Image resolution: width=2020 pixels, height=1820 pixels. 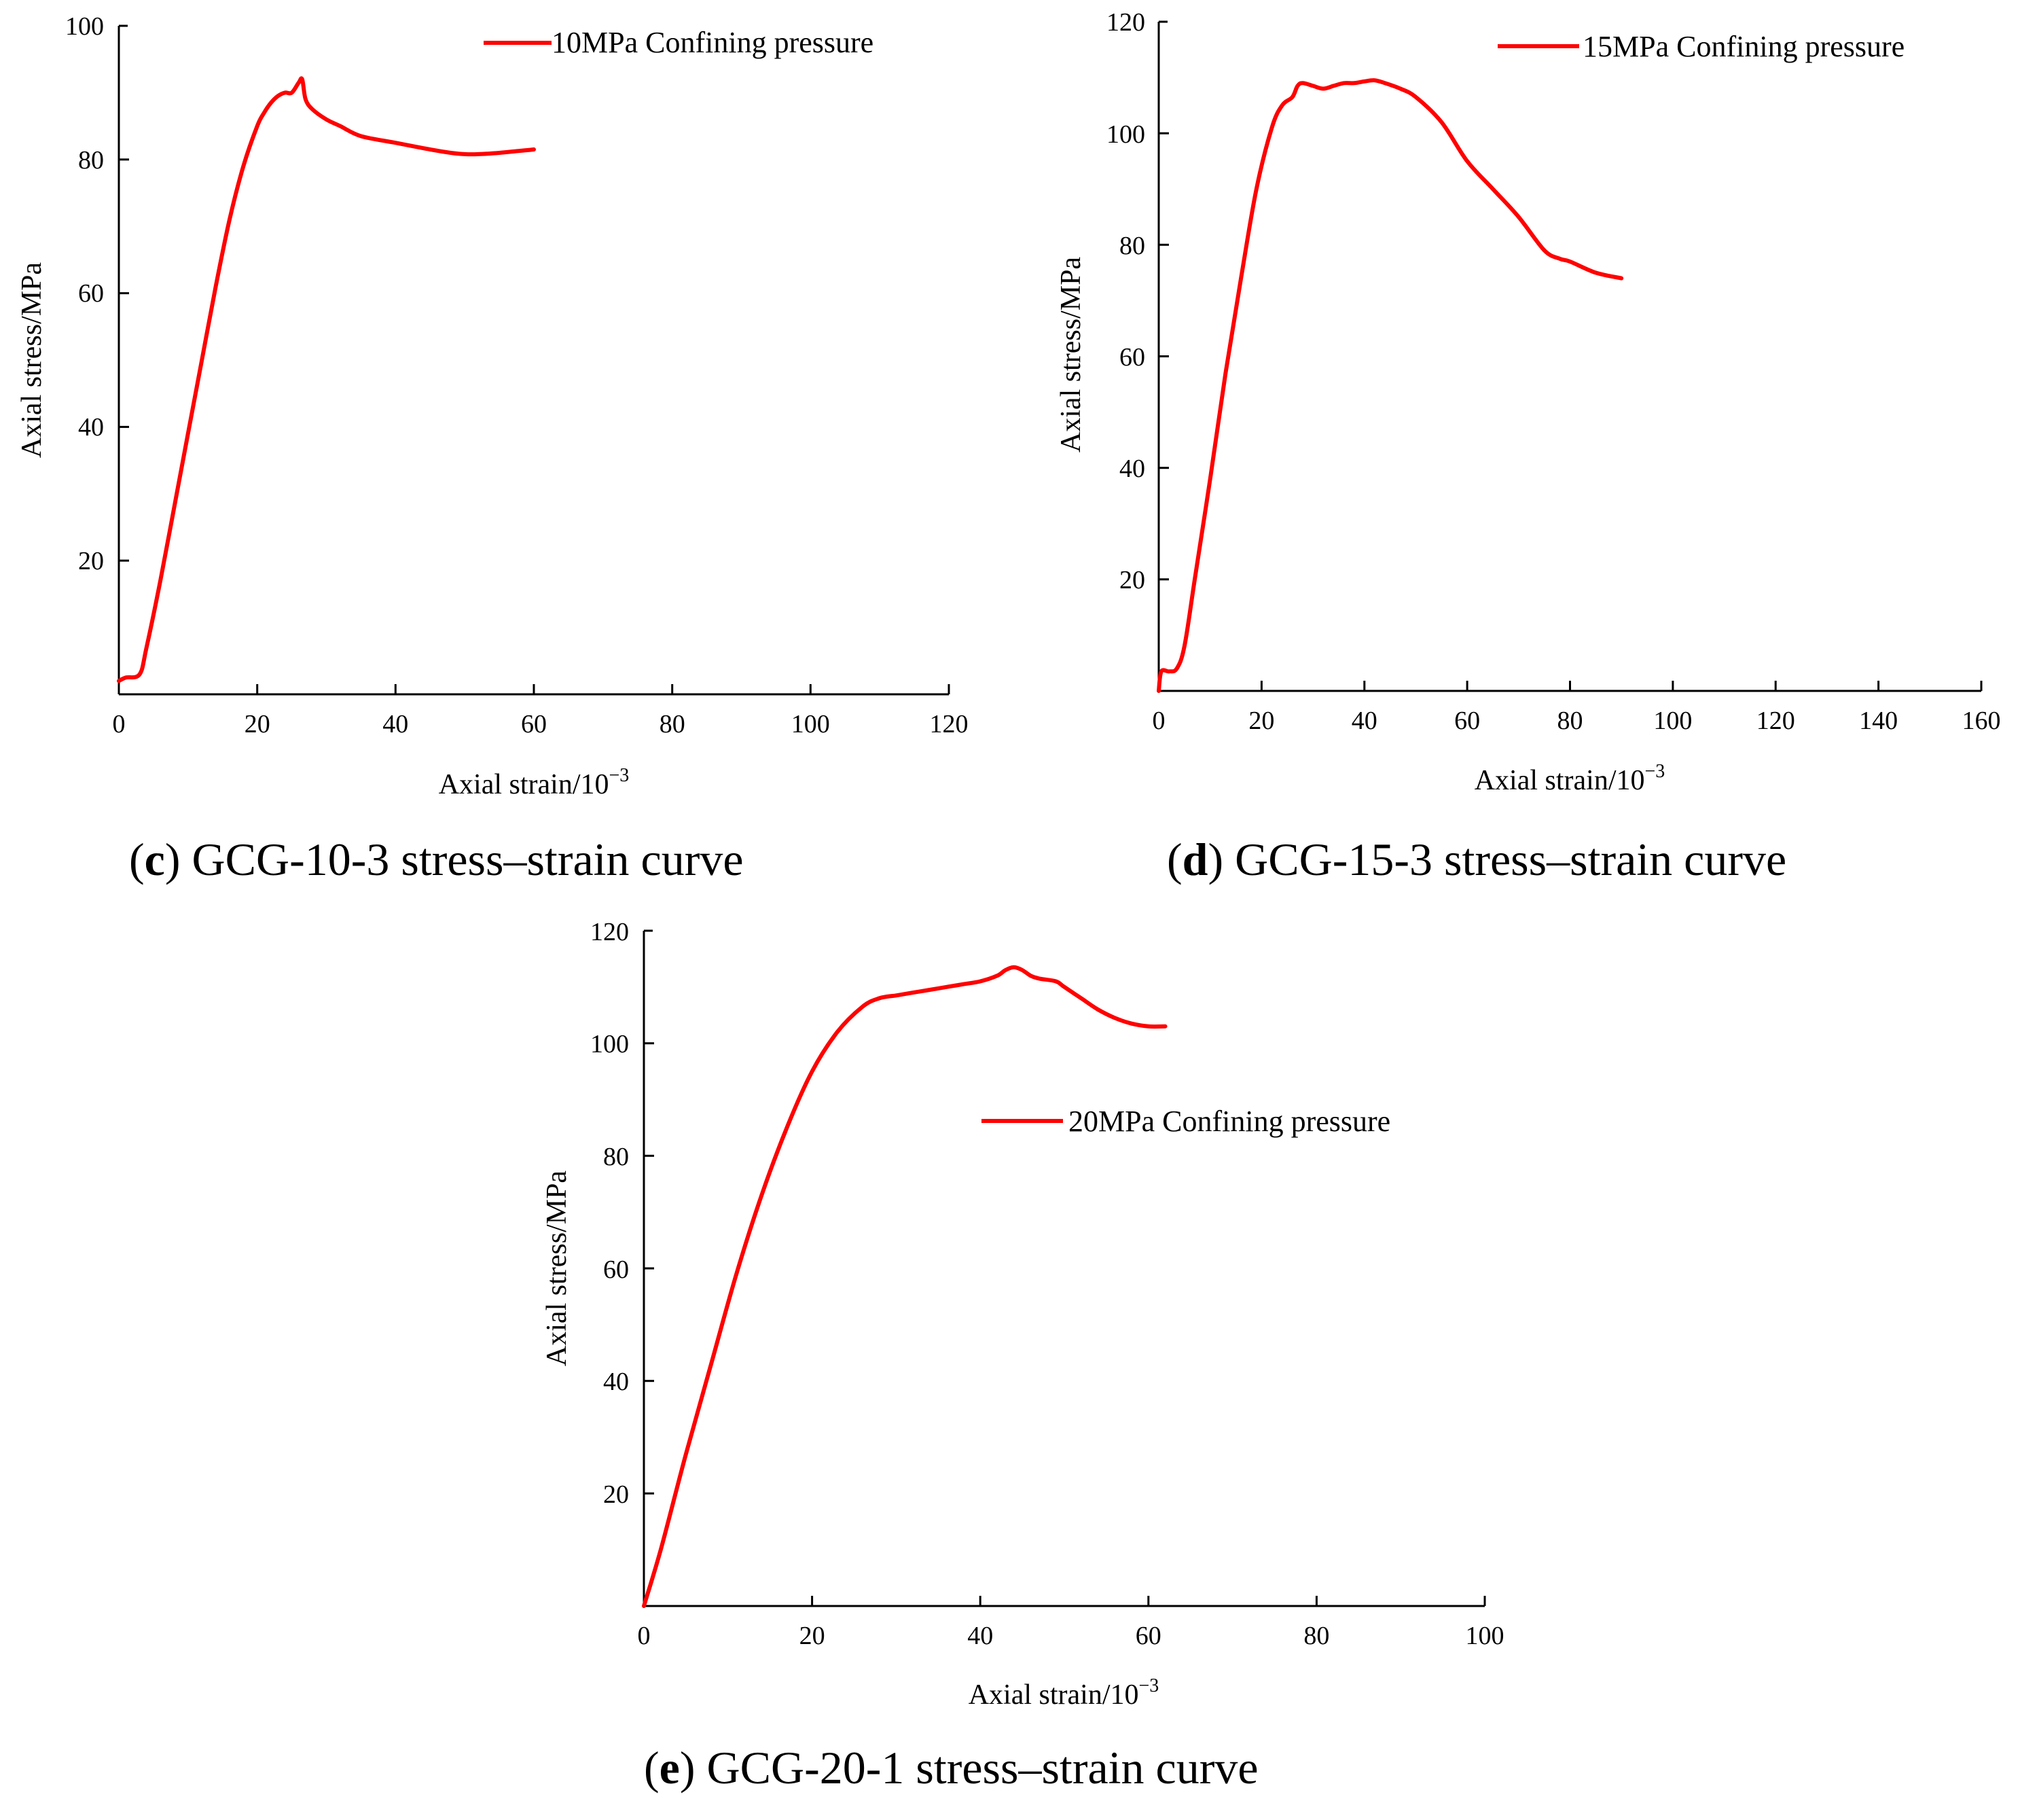 I want to click on panel-d-y-tick-label: 60, so click(x=1132, y=357).